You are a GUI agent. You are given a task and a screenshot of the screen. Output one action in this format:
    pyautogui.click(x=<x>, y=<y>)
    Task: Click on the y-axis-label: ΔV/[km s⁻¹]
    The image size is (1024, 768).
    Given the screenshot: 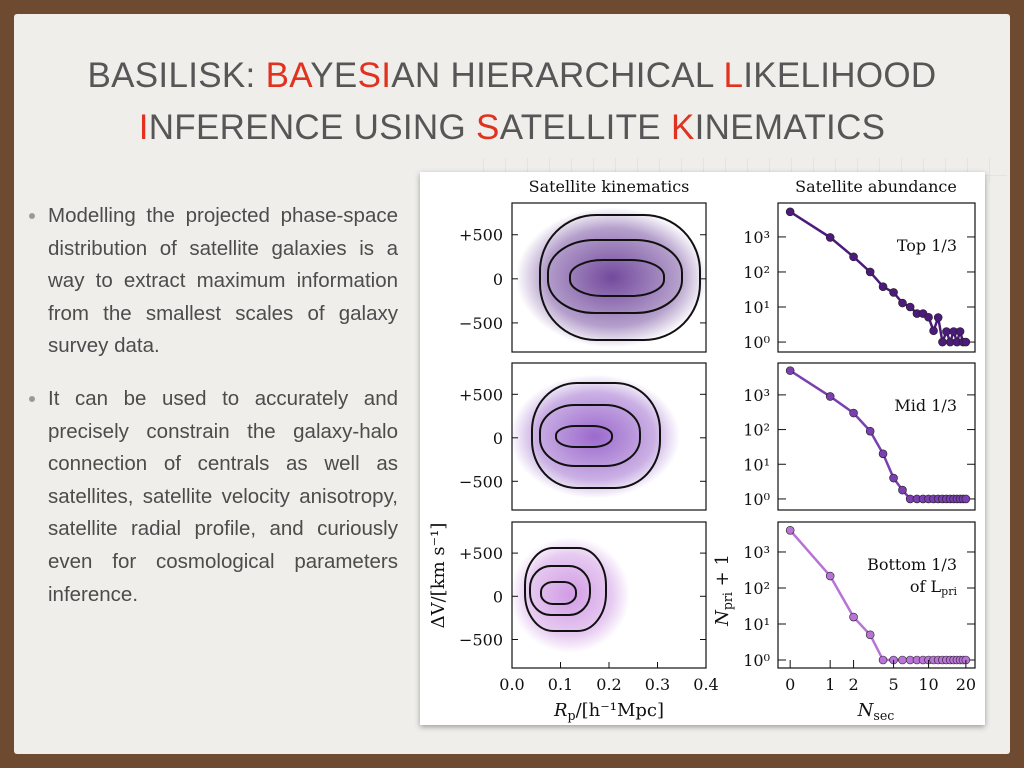 What is the action you would take?
    pyautogui.click(x=438, y=576)
    